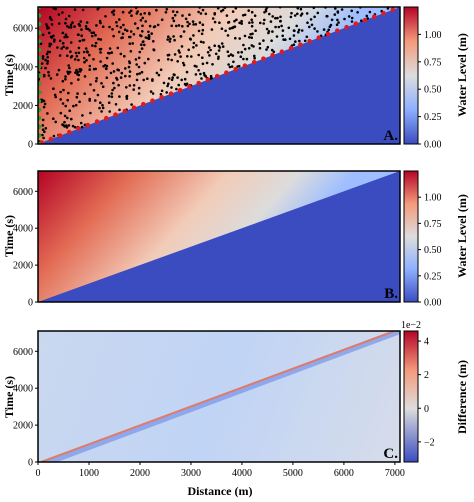  Describe the element at coordinates (293, 473) in the screenshot. I see `xtick-label: 5000` at that location.